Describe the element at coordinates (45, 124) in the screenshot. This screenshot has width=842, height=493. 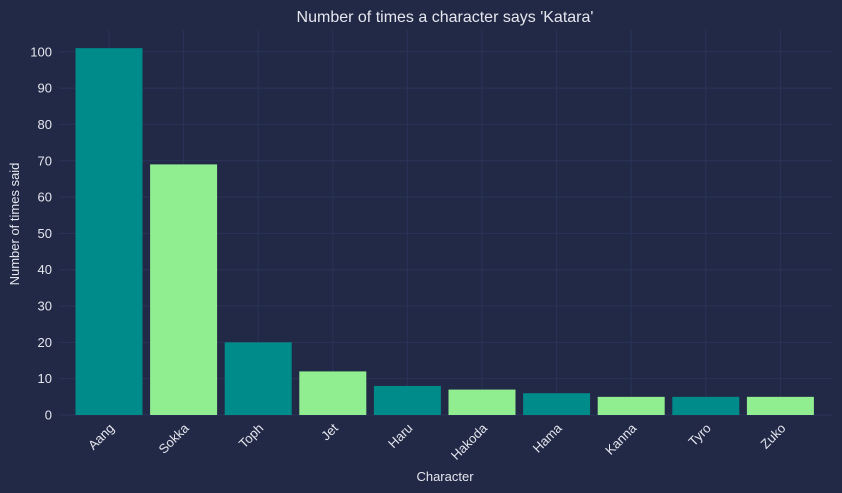
I see `y-tick-label: 80` at that location.